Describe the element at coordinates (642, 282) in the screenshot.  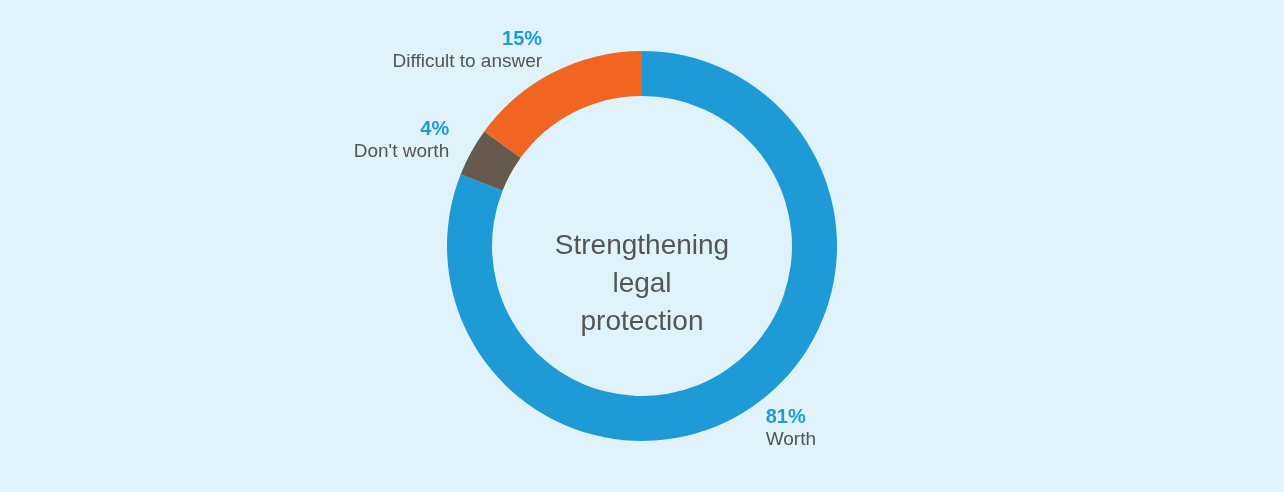
I see `text: Strengthening legal protection` at that location.